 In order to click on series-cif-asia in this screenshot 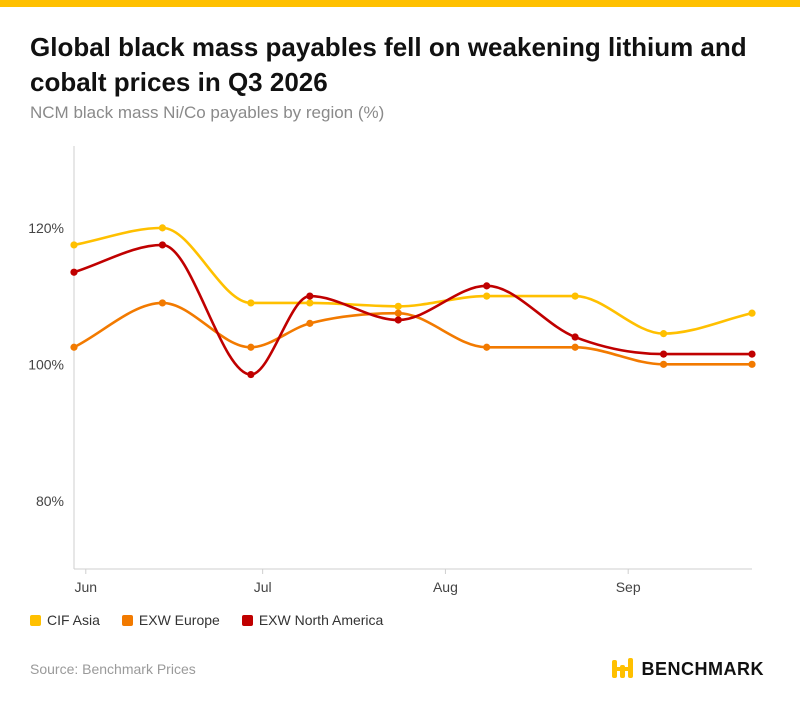, I will do `click(413, 281)`.